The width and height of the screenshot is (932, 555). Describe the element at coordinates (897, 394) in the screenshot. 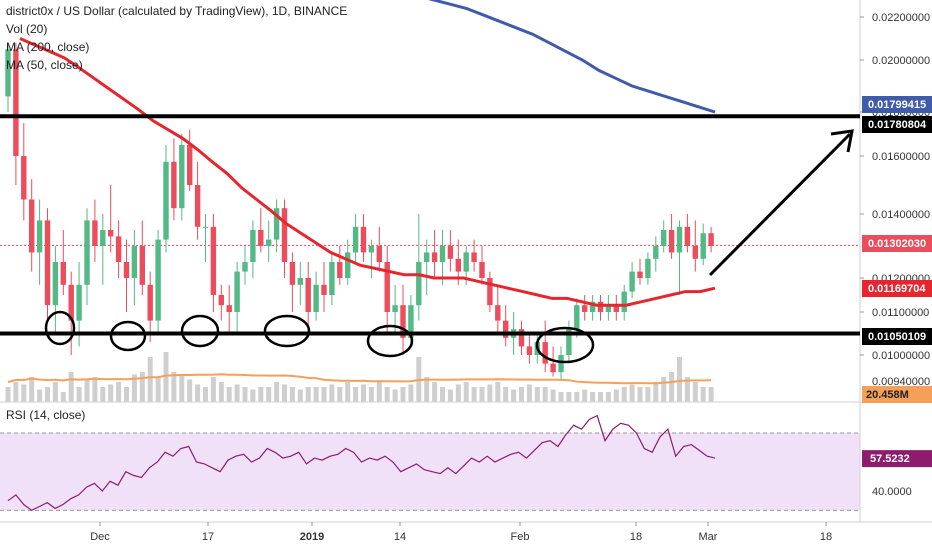

I see `volume-badge` at that location.